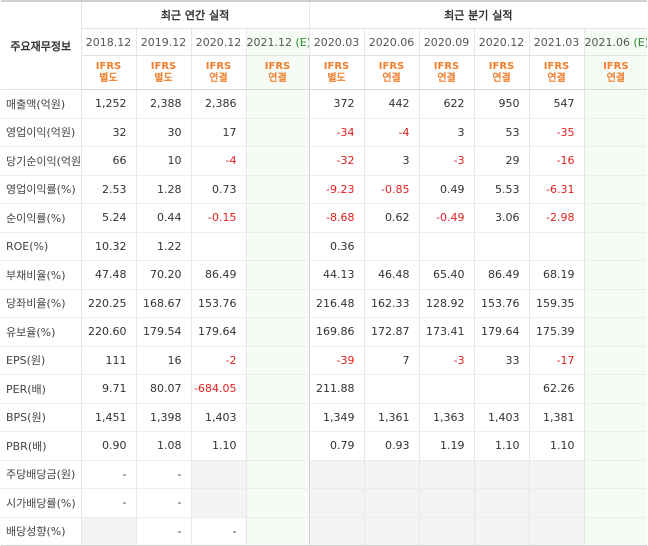  I want to click on value-cell: 547, so click(557, 104).